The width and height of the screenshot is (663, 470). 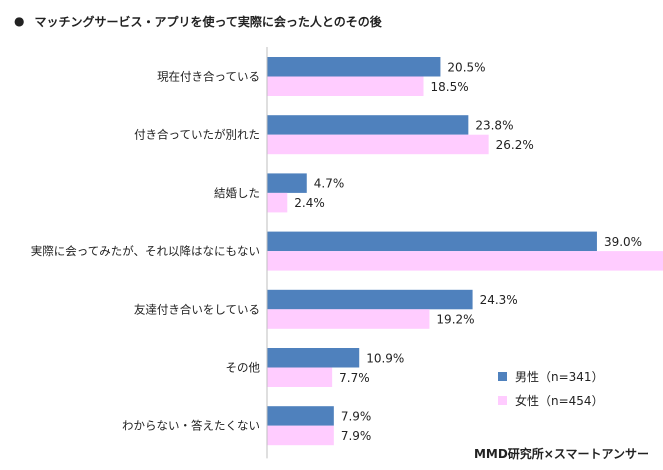 I want to click on category-label: その他, so click(x=243, y=368).